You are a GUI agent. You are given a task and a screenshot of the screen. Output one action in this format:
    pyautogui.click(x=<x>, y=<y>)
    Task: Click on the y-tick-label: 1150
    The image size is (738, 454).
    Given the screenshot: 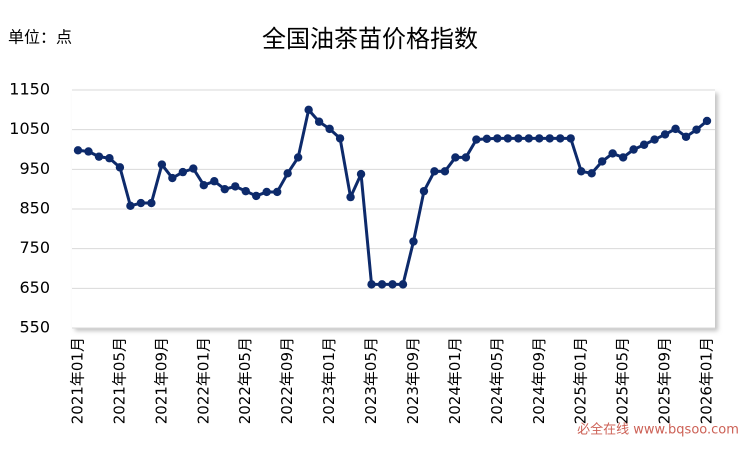 What is the action you would take?
    pyautogui.click(x=29, y=89)
    